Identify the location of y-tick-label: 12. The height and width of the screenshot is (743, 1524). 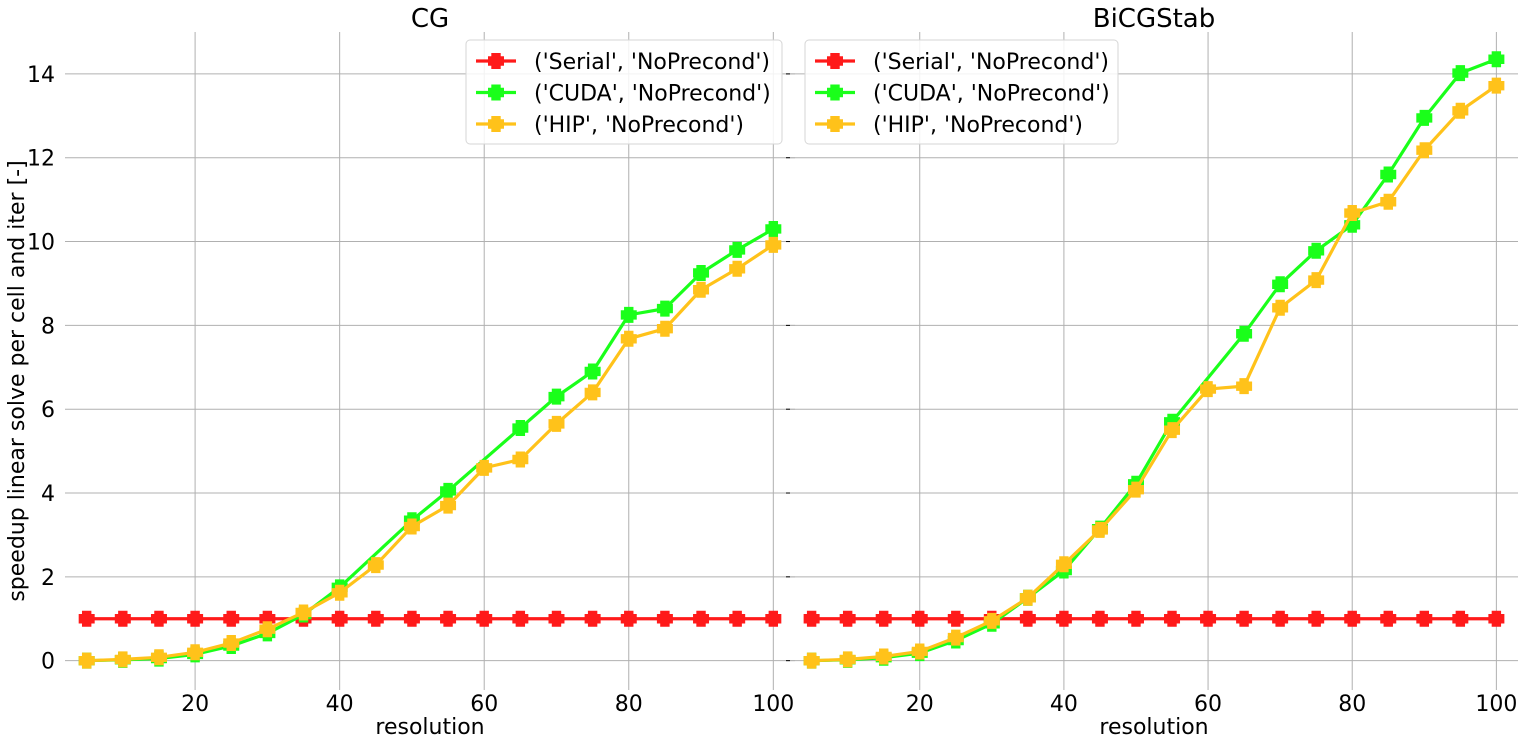
(41, 159).